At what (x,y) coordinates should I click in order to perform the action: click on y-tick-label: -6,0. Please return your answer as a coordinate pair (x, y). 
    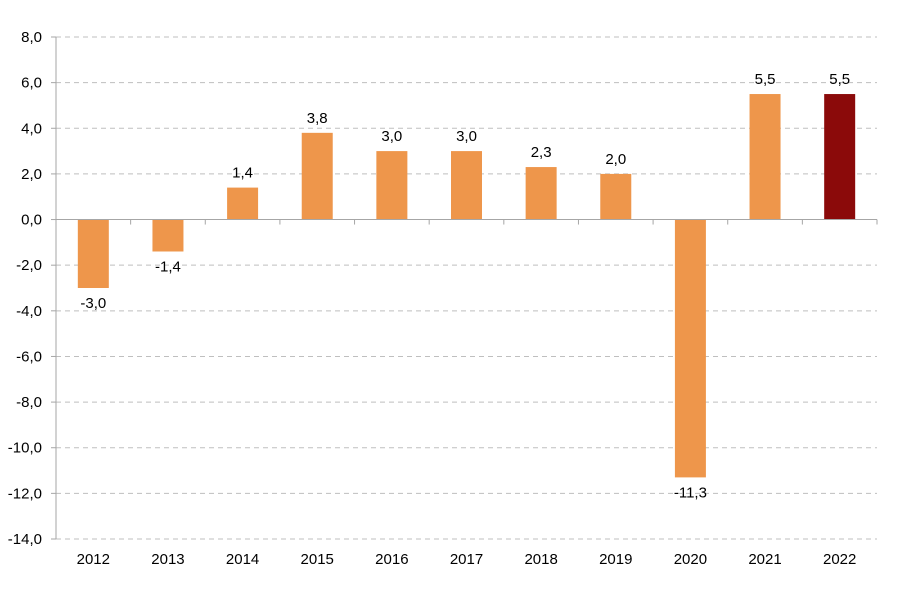
    Looking at the image, I should click on (29, 356).